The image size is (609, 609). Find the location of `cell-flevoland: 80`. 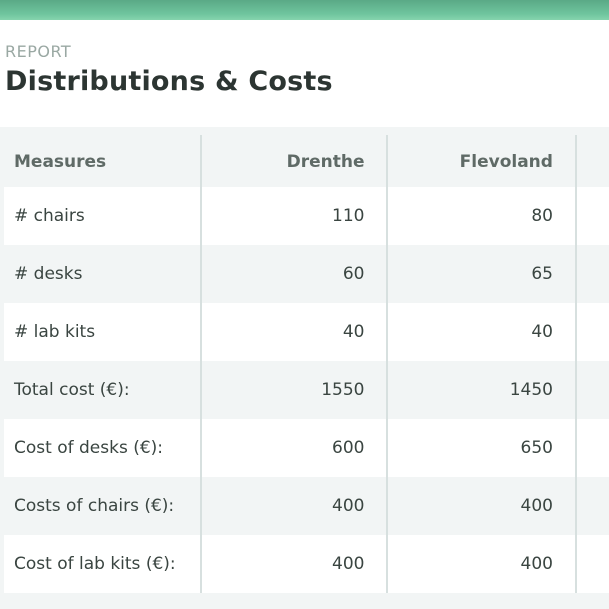

cell-flevoland: 80 is located at coordinates (482, 216).